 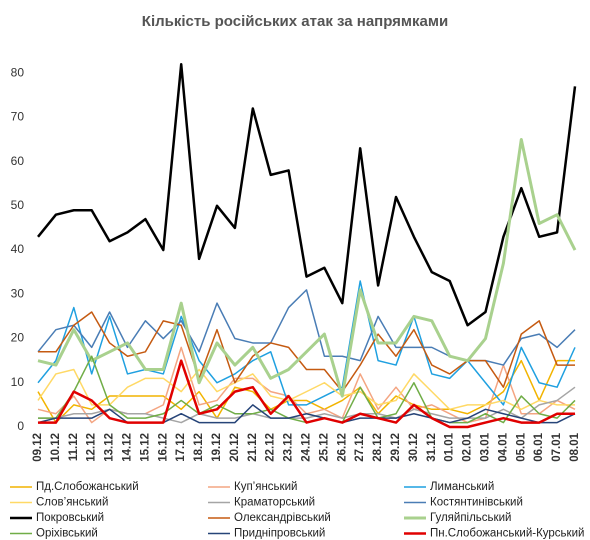 What do you see at coordinates (324, 447) in the screenshot?
I see `x-tick-label: 25.12` at bounding box center [324, 447].